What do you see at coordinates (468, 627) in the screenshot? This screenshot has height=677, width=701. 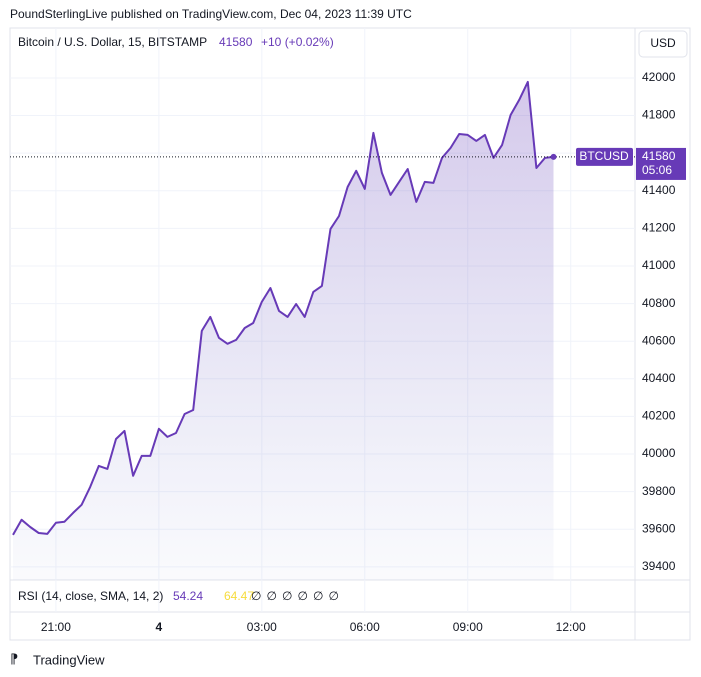 I see `x-tick-label: 09:00` at bounding box center [468, 627].